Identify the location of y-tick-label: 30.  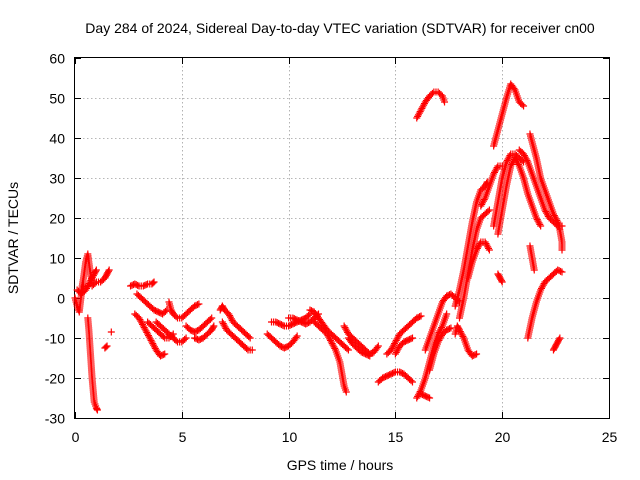
(57, 179).